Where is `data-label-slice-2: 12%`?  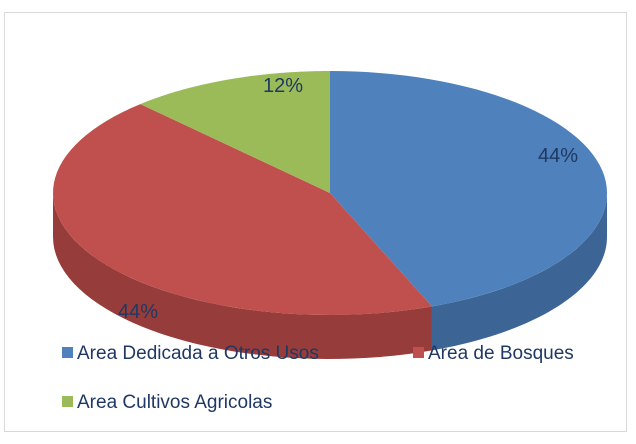 data-label-slice-2: 12% is located at coordinates (283, 86).